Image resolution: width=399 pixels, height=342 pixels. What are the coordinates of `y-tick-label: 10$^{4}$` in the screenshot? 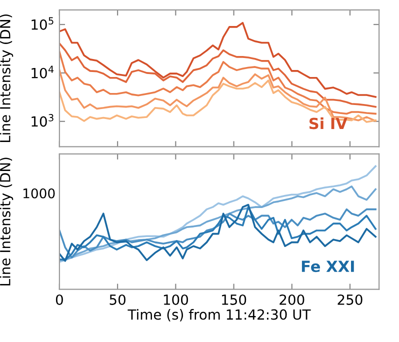 It's located at (43, 72).